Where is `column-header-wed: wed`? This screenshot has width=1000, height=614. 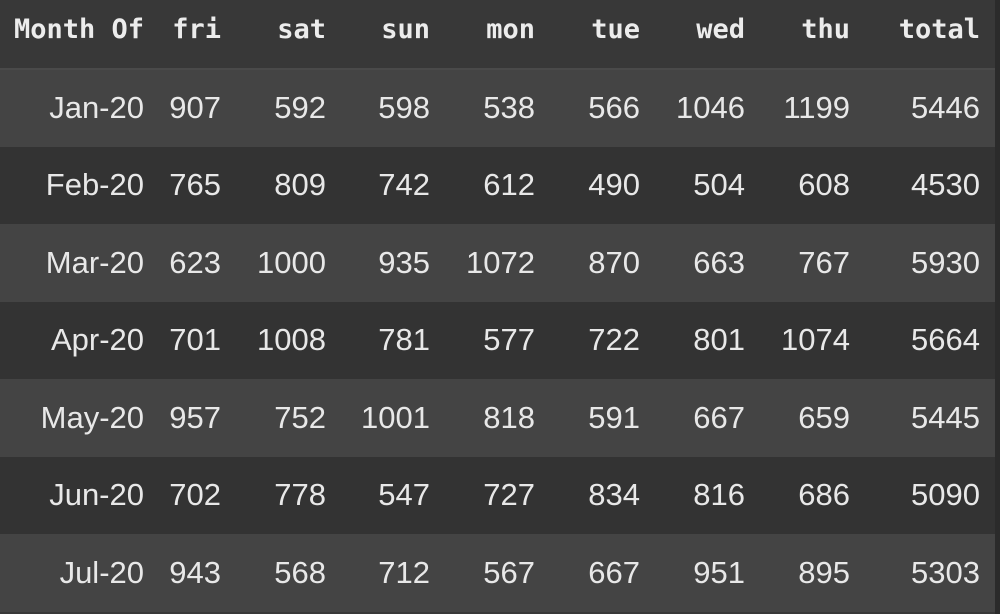 column-header-wed: wed is located at coordinates (720, 29).